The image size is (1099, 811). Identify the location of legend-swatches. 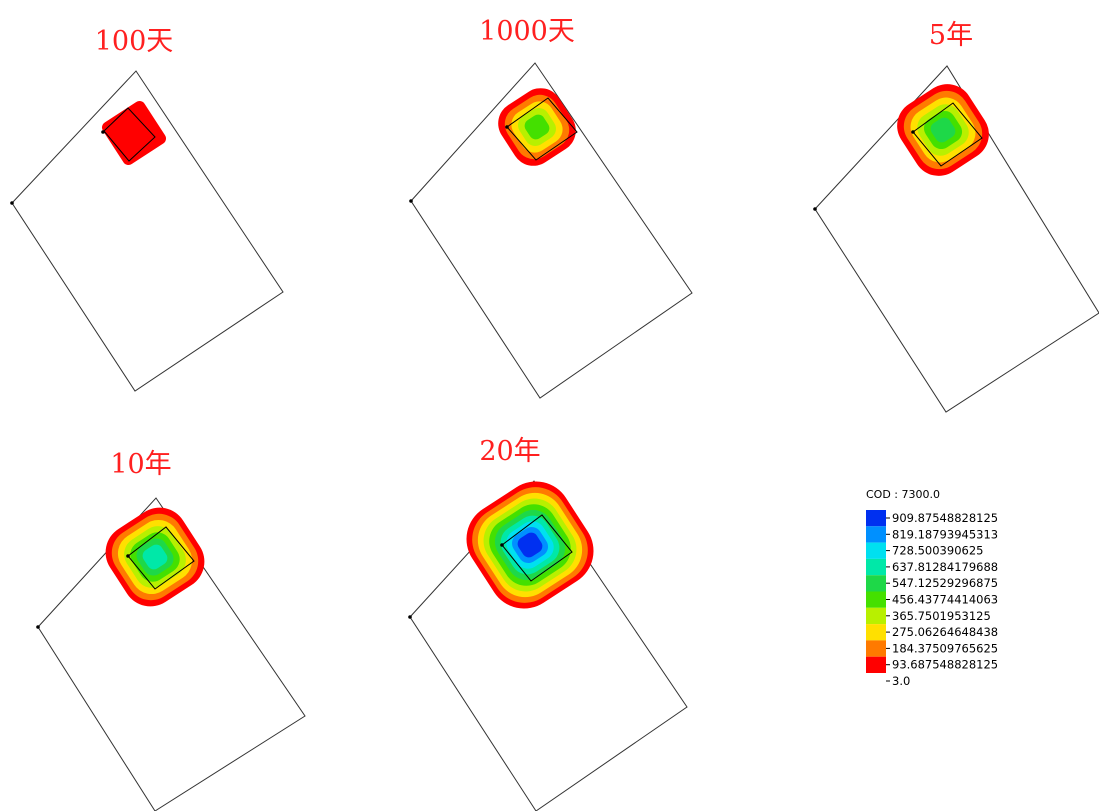
(876, 591).